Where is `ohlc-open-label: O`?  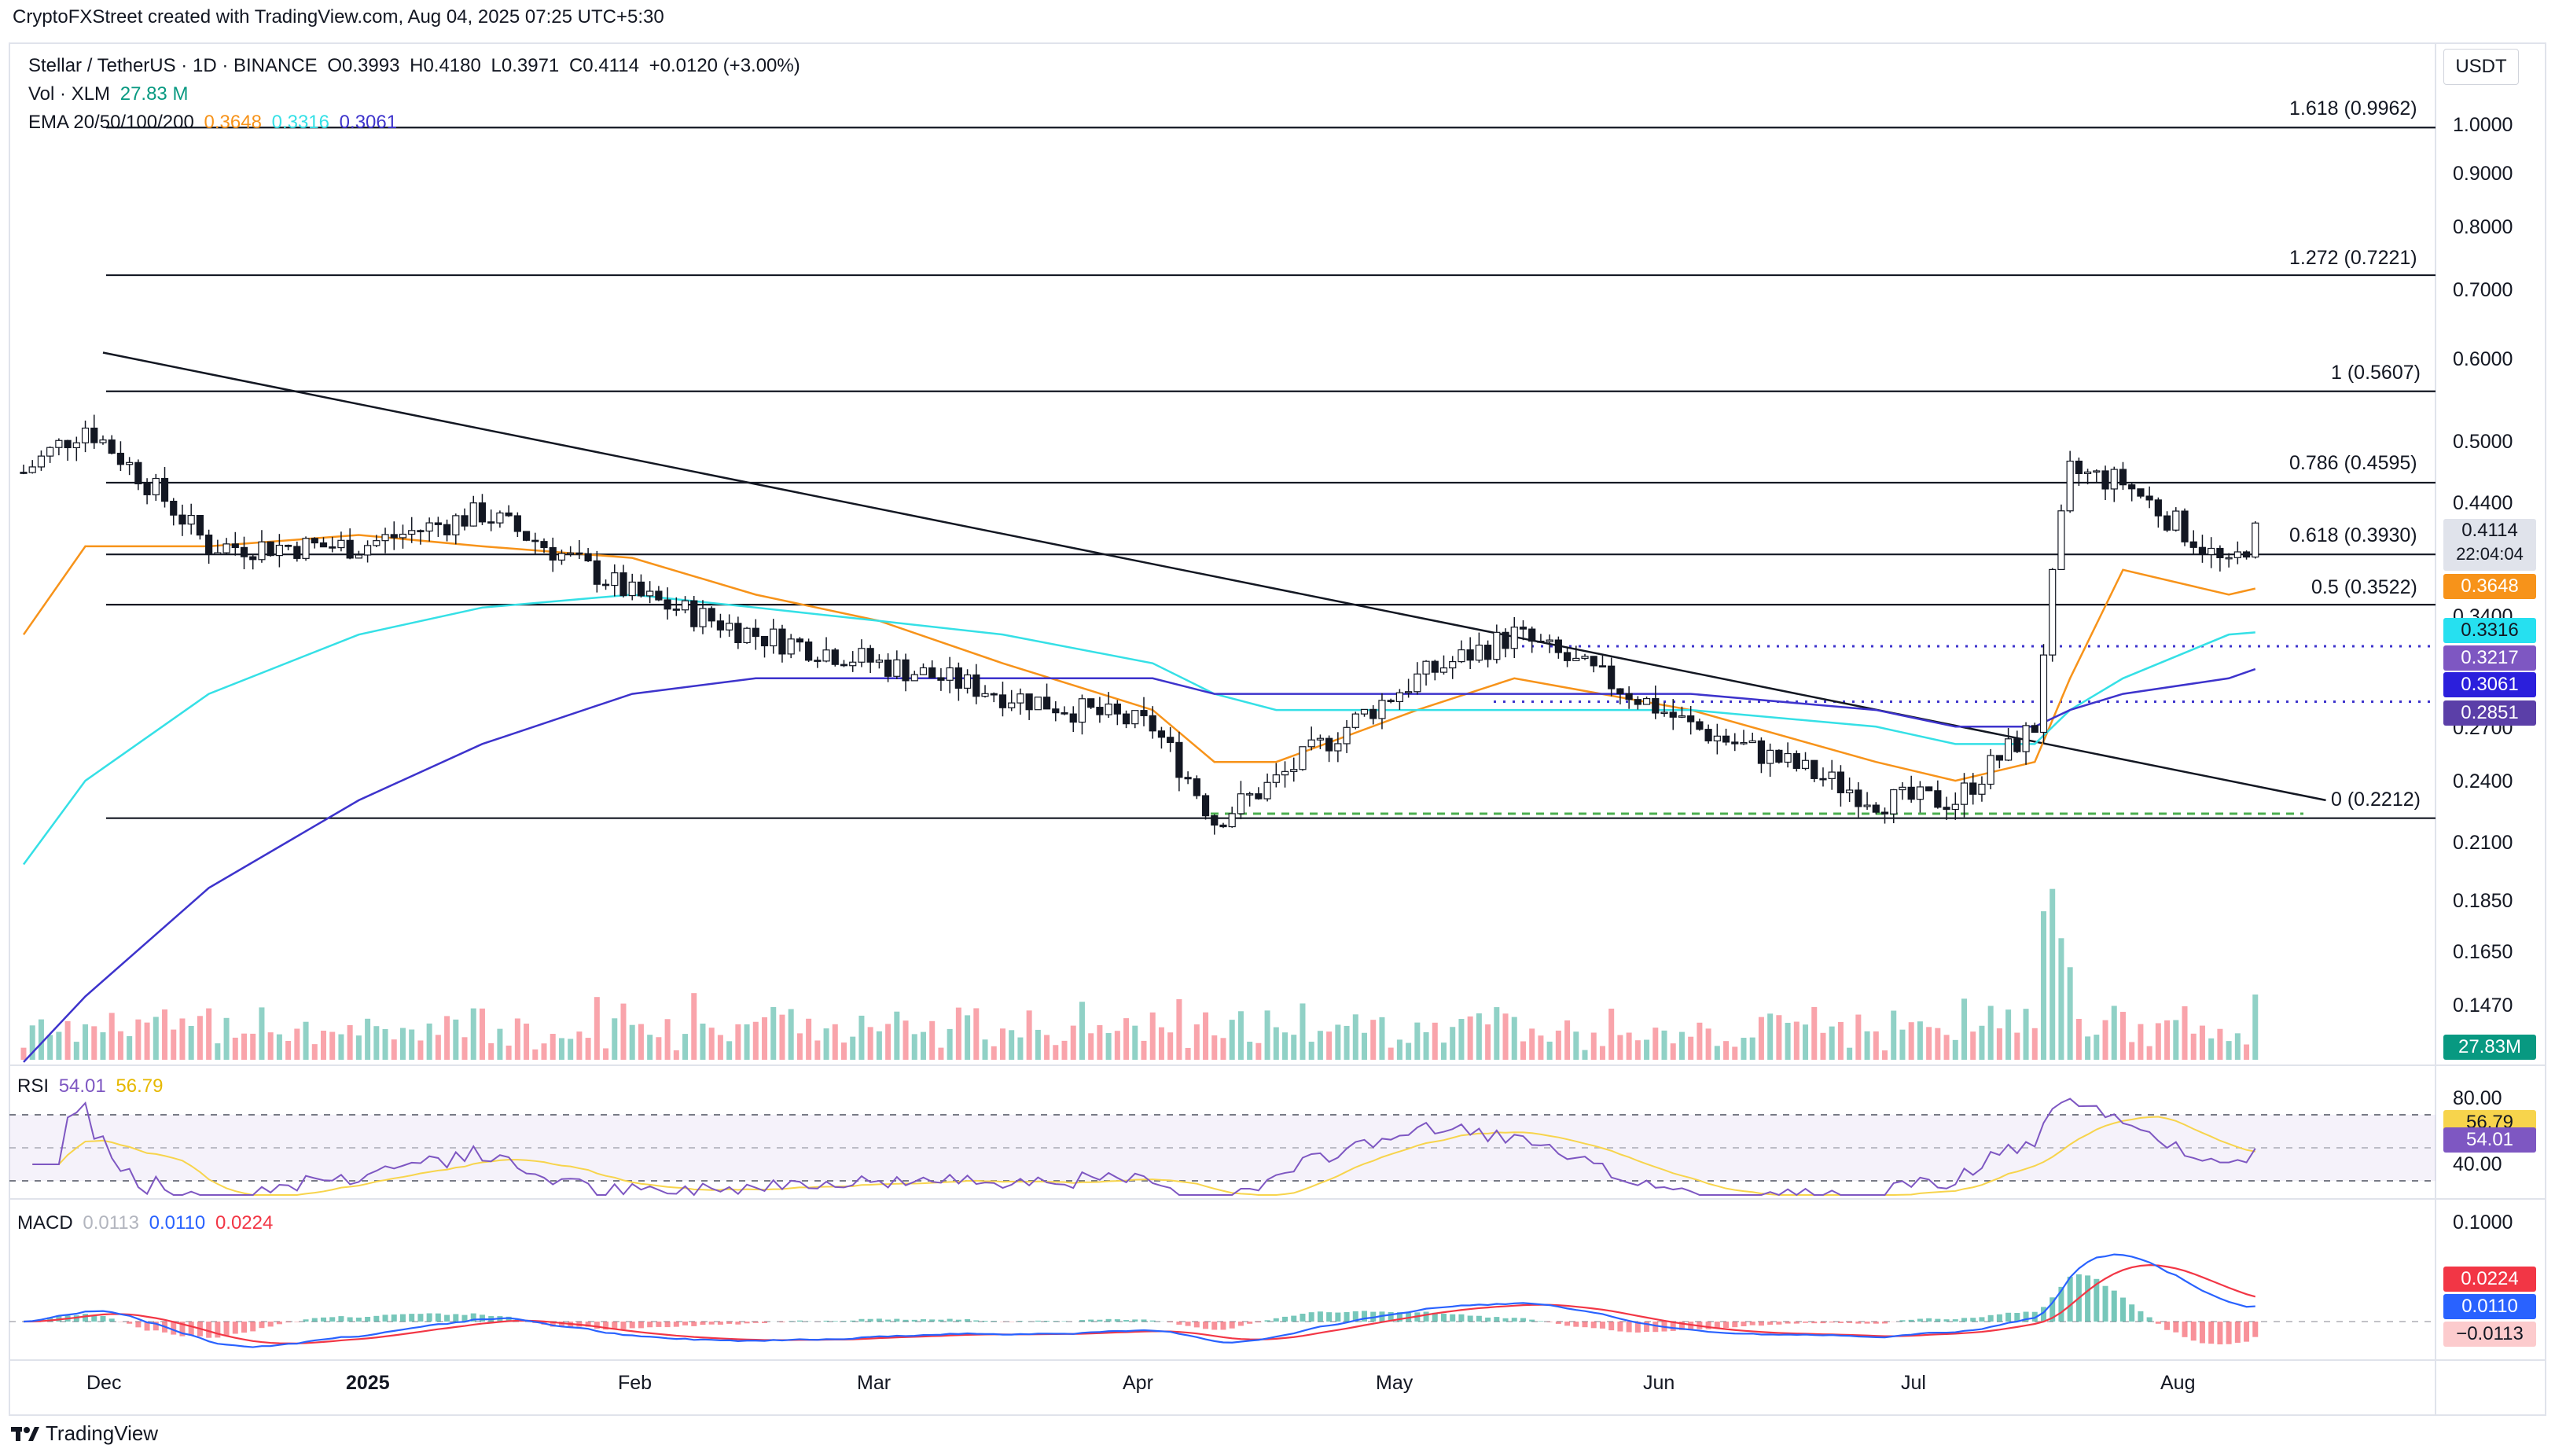
ohlc-open-label: O is located at coordinates (335, 65).